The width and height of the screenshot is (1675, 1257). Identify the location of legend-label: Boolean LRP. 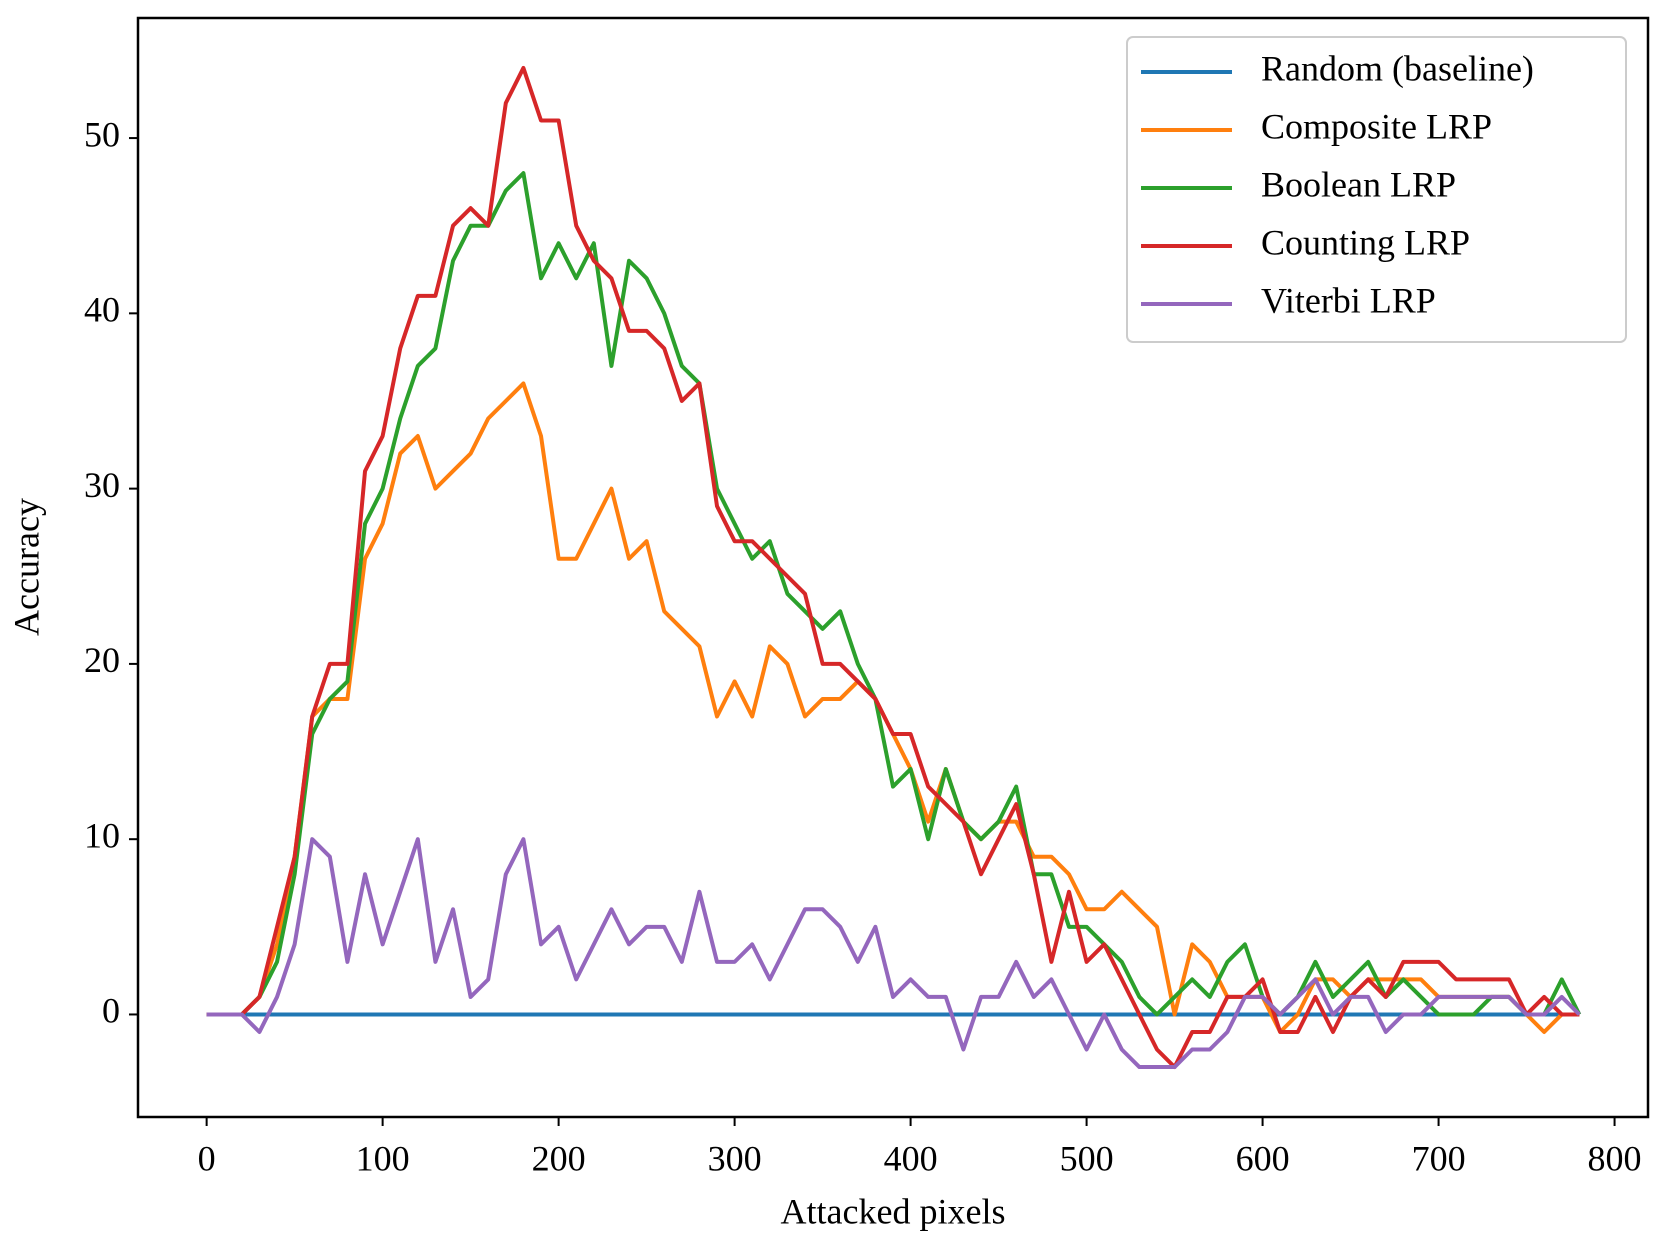
(1358, 184).